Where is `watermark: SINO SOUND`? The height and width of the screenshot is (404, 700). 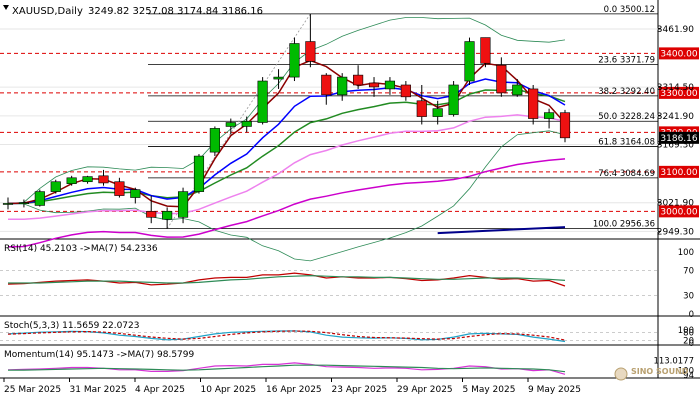
watermark: SINO SOUND is located at coordinates (651, 374).